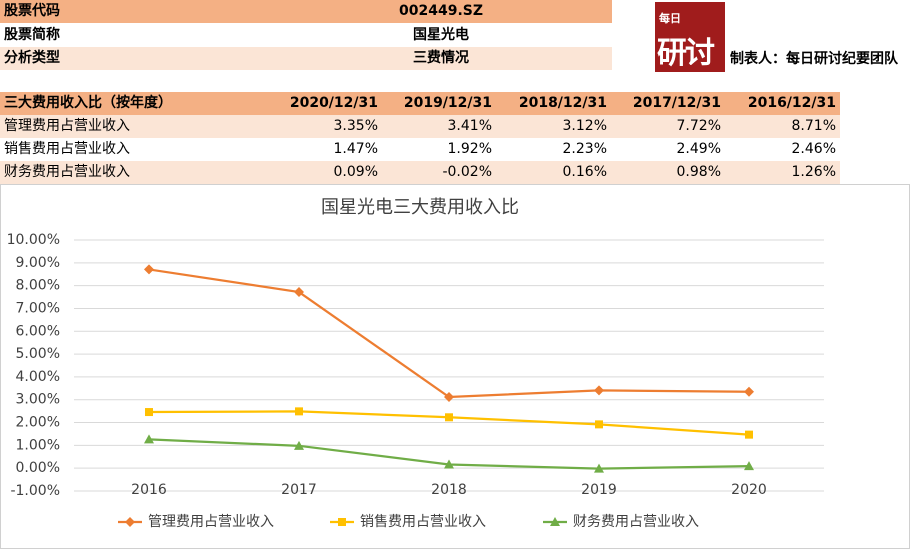 This screenshot has width=910, height=549. What do you see at coordinates (38, 445) in the screenshot?
I see `y-tick-label: 1.00%` at bounding box center [38, 445].